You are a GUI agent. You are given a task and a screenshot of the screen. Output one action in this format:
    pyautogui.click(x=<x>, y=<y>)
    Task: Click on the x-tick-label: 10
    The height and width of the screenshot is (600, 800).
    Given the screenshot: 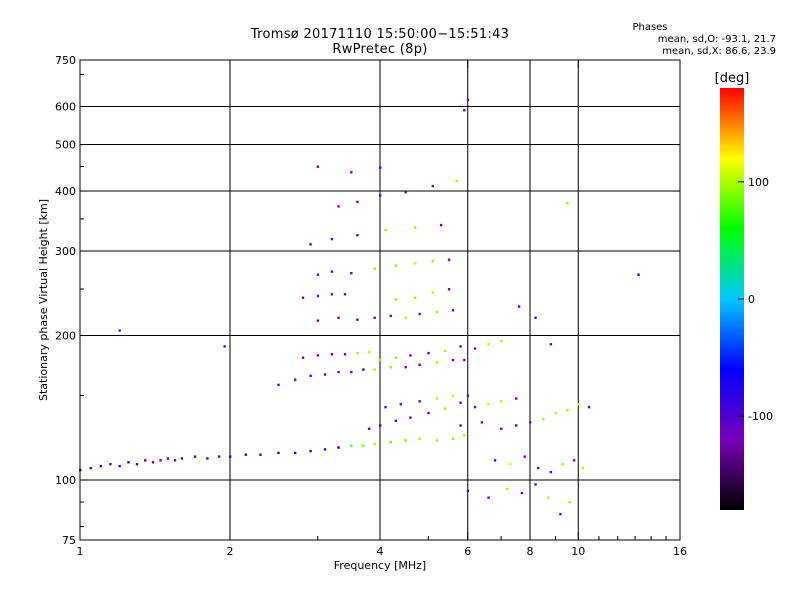 What is the action you would take?
    pyautogui.click(x=578, y=551)
    